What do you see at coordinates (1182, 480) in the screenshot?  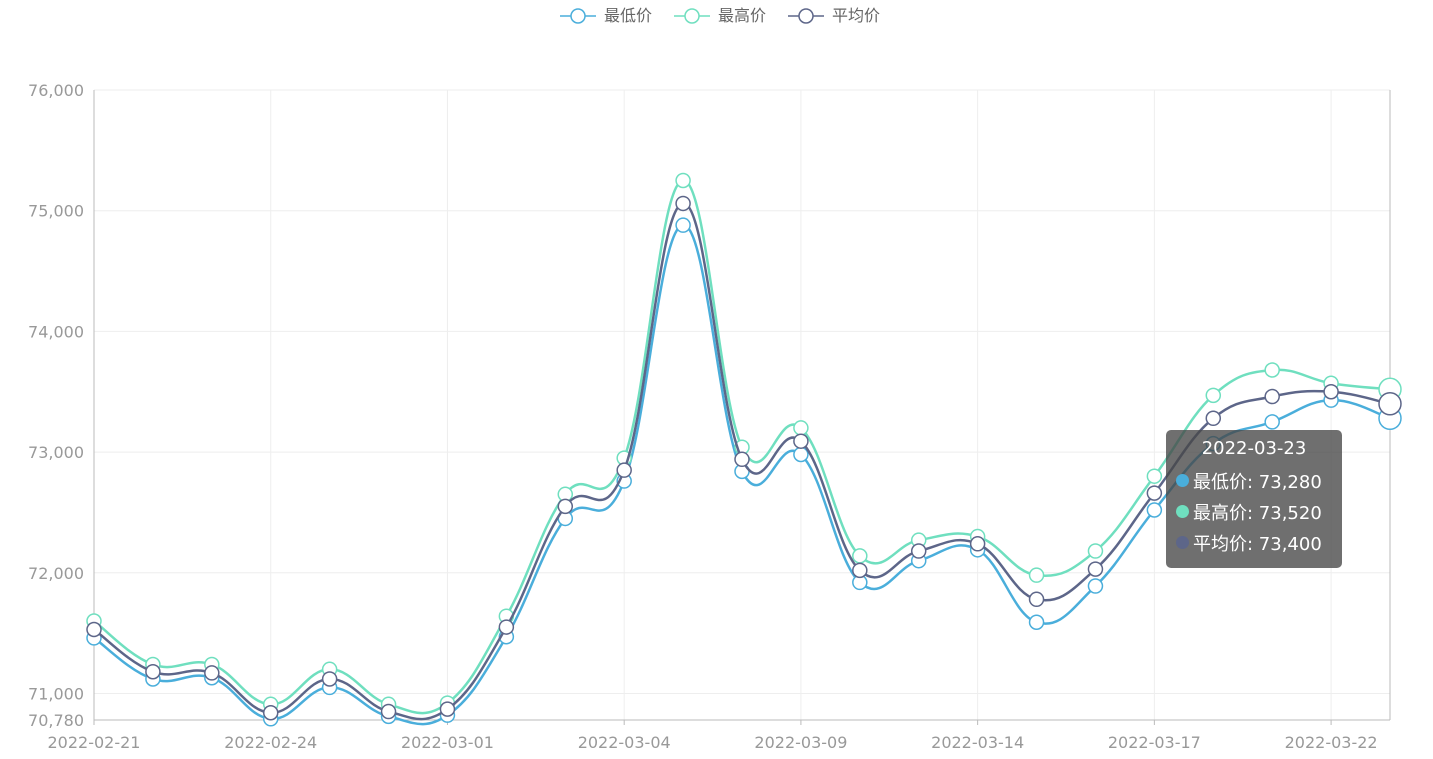 I see `tooltip-dot-min` at bounding box center [1182, 480].